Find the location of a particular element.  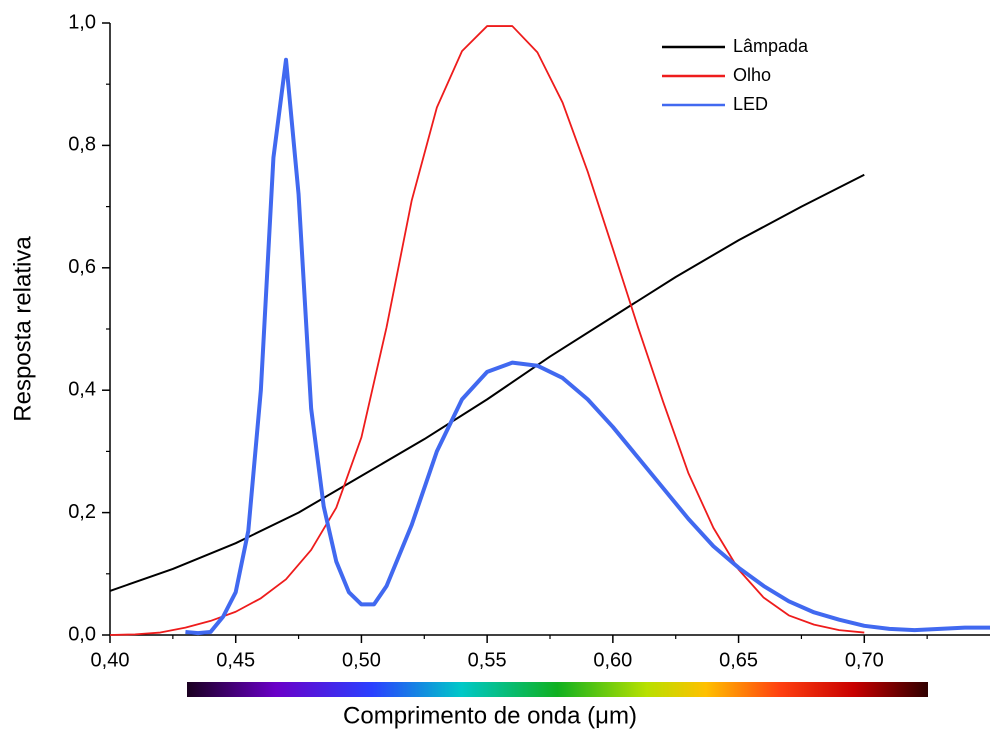

x-tick-label: 0,50 is located at coordinates (361, 660).